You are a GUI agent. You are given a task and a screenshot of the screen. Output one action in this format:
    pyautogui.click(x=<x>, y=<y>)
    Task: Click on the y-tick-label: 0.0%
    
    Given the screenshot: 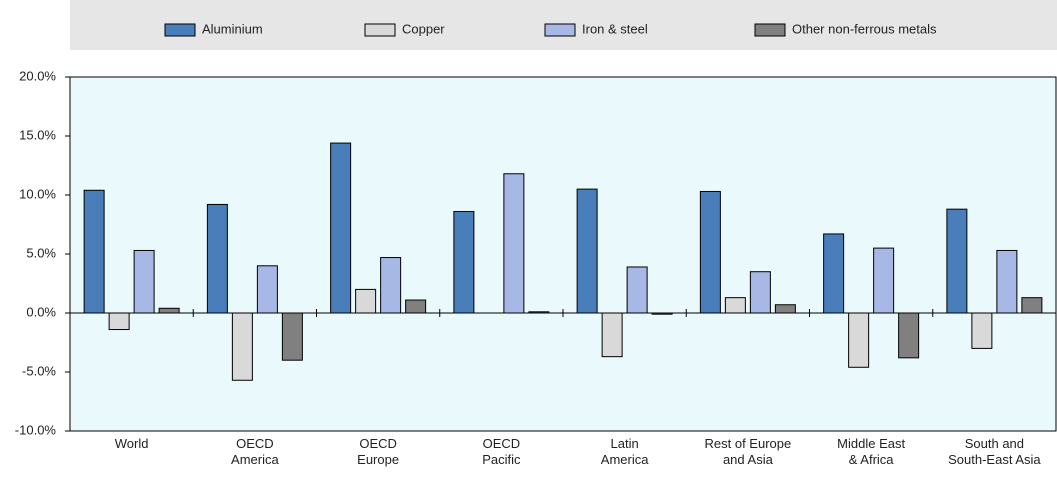 What is the action you would take?
    pyautogui.click(x=41, y=311)
    